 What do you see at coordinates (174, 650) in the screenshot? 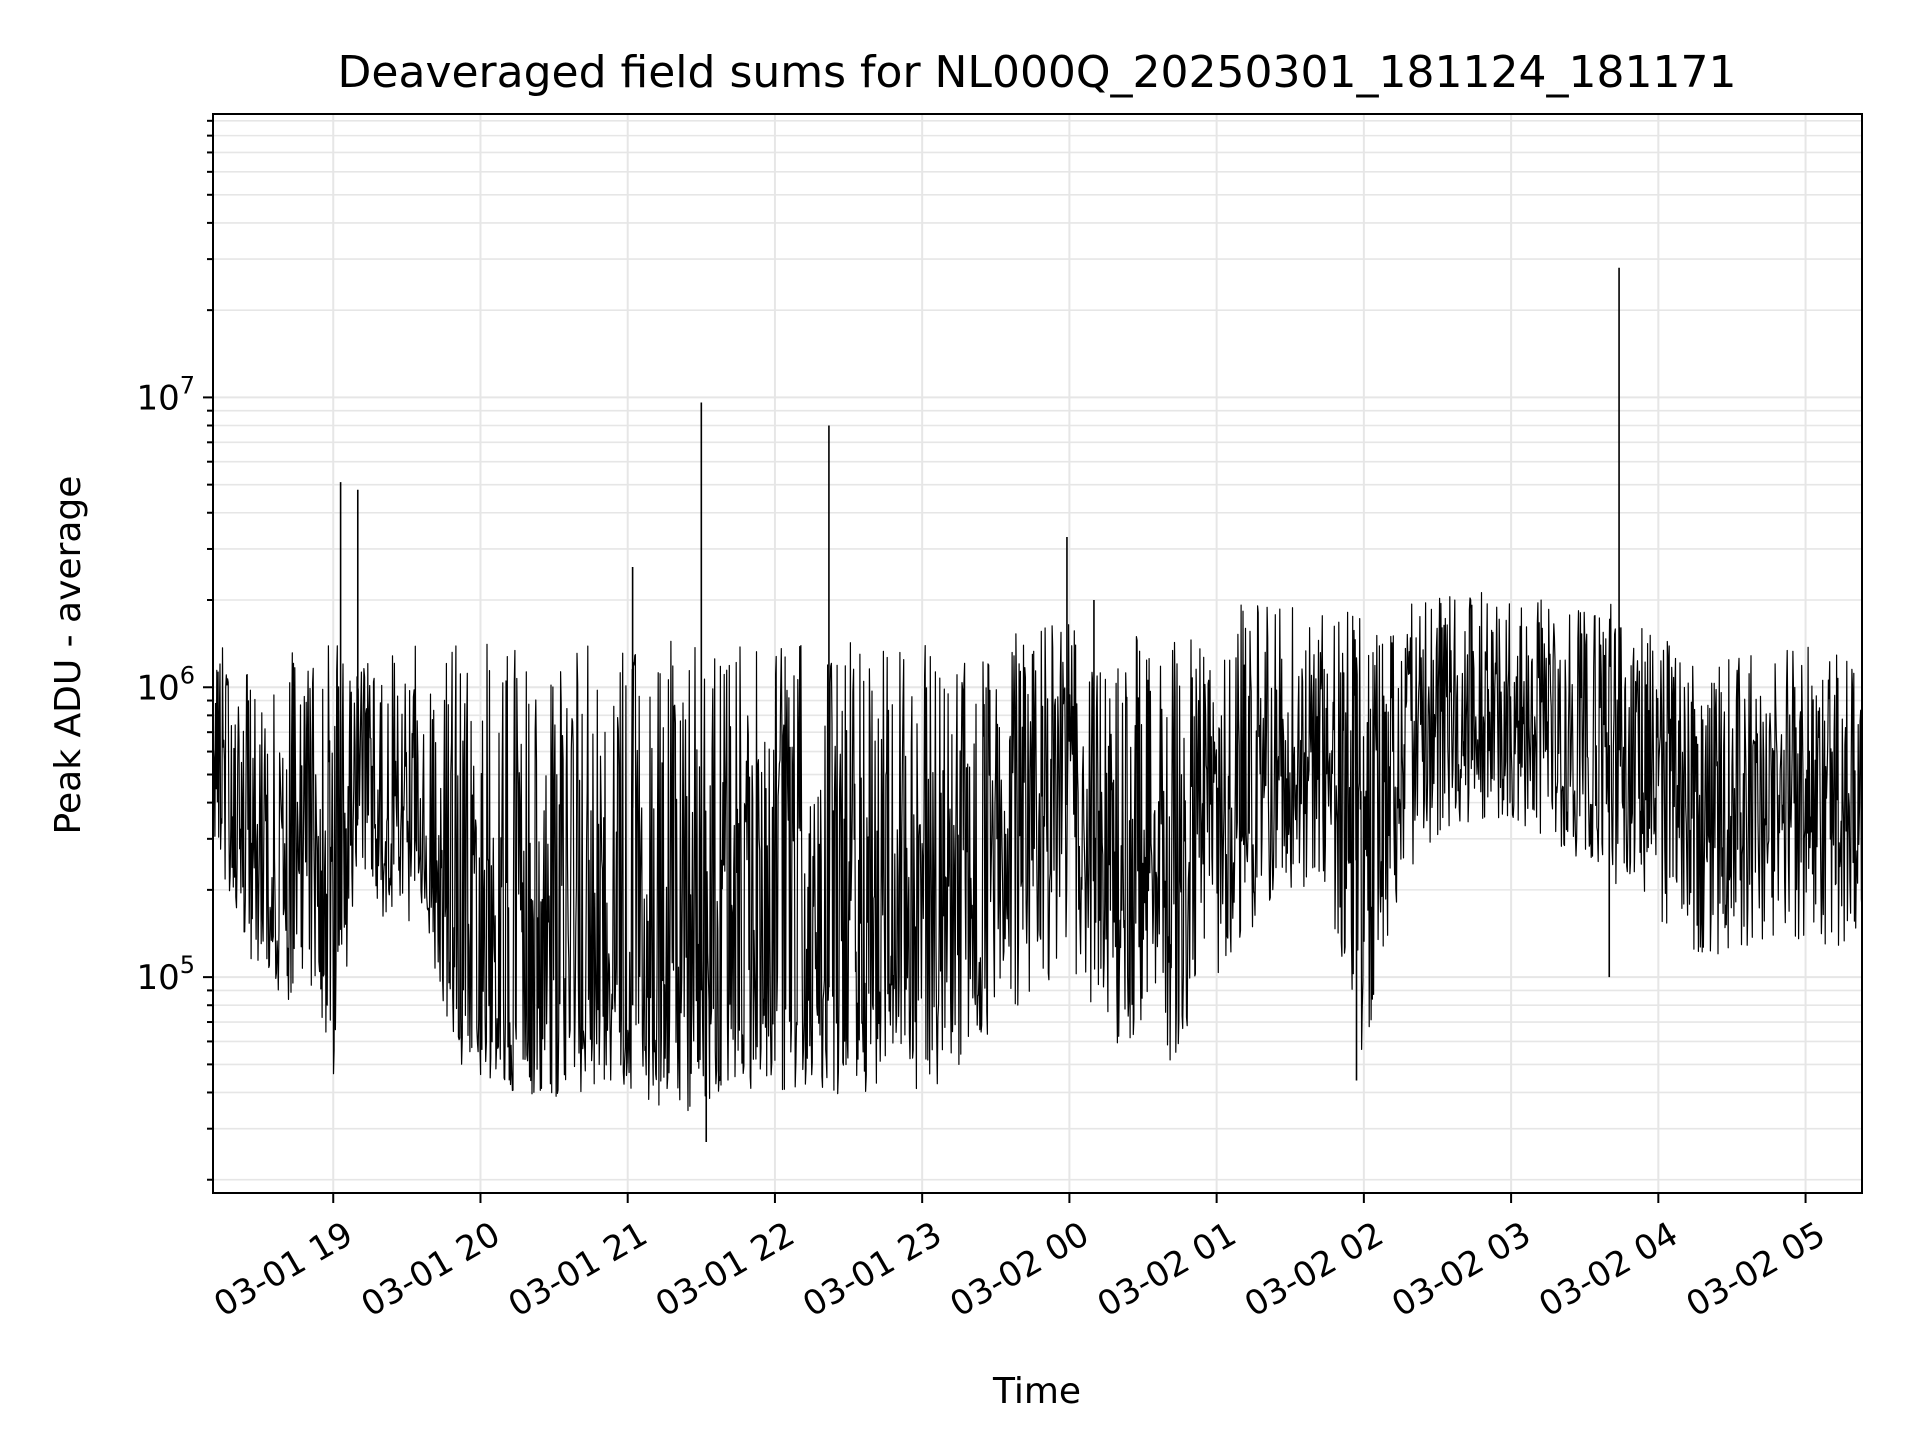
I see `y-axis: 10⁵ 10⁶ 10⁷` at bounding box center [174, 650].